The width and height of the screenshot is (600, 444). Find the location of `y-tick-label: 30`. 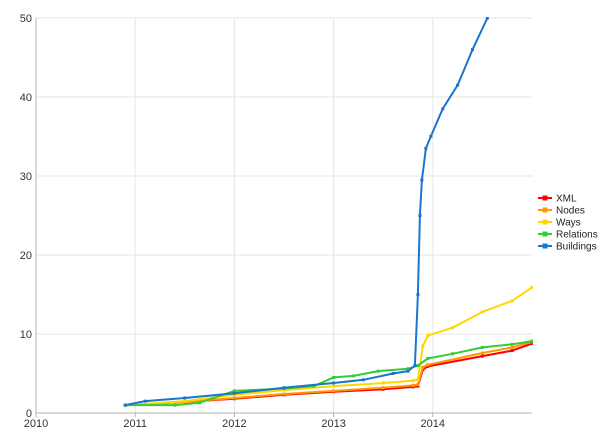

y-tick-label: 30 is located at coordinates (26, 177).